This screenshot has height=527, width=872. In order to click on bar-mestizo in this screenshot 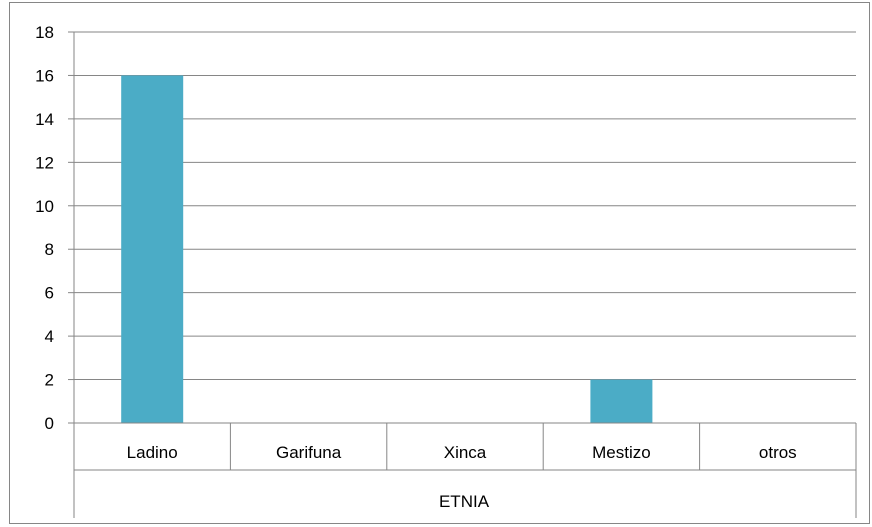, I will do `click(621, 401)`.